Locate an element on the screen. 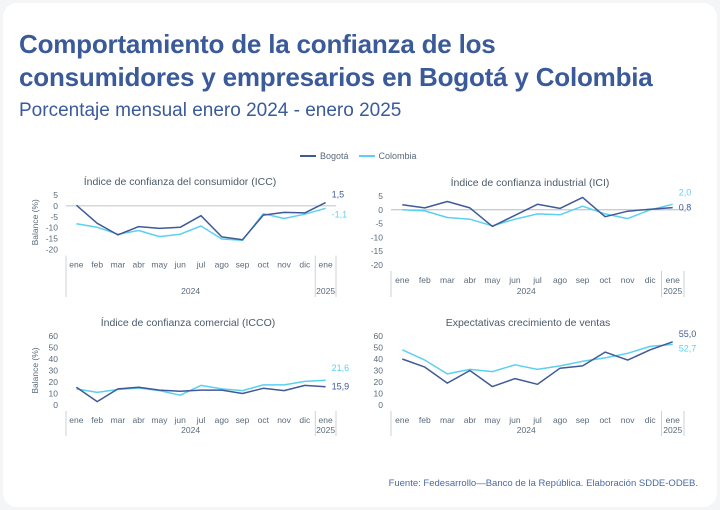 Image resolution: width=720 pixels, height=510 pixels. y-tick-label: 50 is located at coordinates (379, 348).